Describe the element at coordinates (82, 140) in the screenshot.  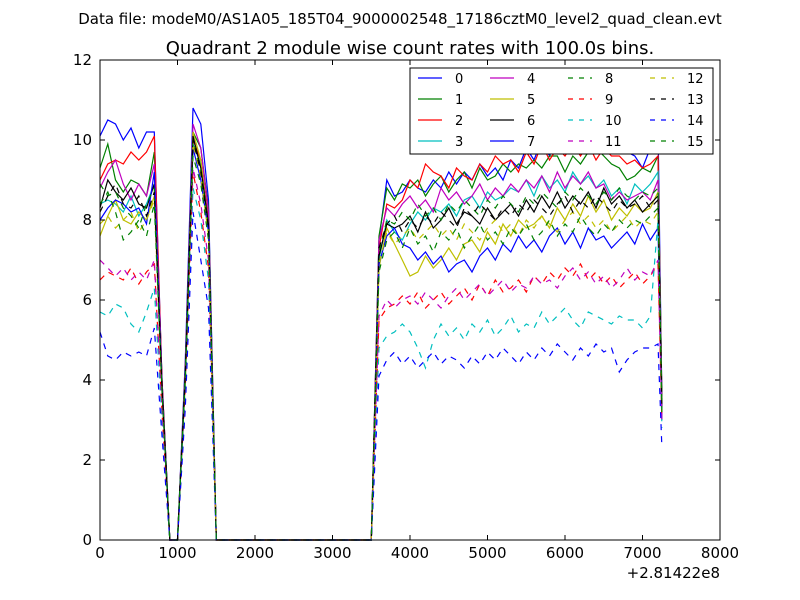
I see `y-tick-label: 10` at that location.